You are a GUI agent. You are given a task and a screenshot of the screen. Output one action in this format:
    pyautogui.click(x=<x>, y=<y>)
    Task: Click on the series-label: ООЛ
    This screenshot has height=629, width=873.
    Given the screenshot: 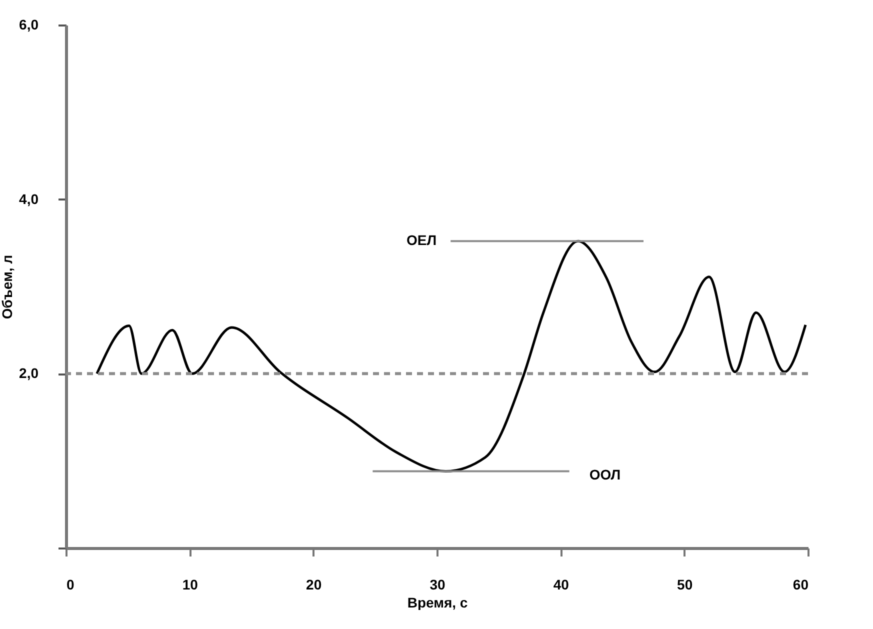 What is the action you would take?
    pyautogui.click(x=605, y=474)
    